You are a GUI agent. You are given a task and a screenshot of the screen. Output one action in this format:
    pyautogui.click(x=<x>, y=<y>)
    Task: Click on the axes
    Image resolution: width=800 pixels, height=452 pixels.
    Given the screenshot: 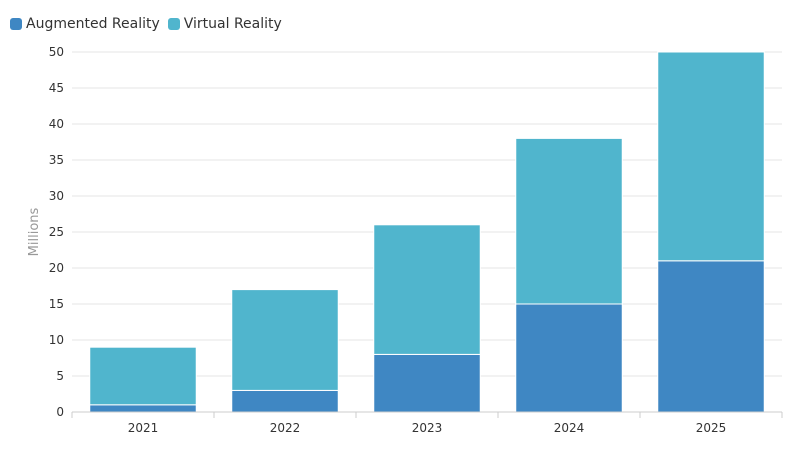 What is the action you would take?
    pyautogui.click(x=427, y=414)
    